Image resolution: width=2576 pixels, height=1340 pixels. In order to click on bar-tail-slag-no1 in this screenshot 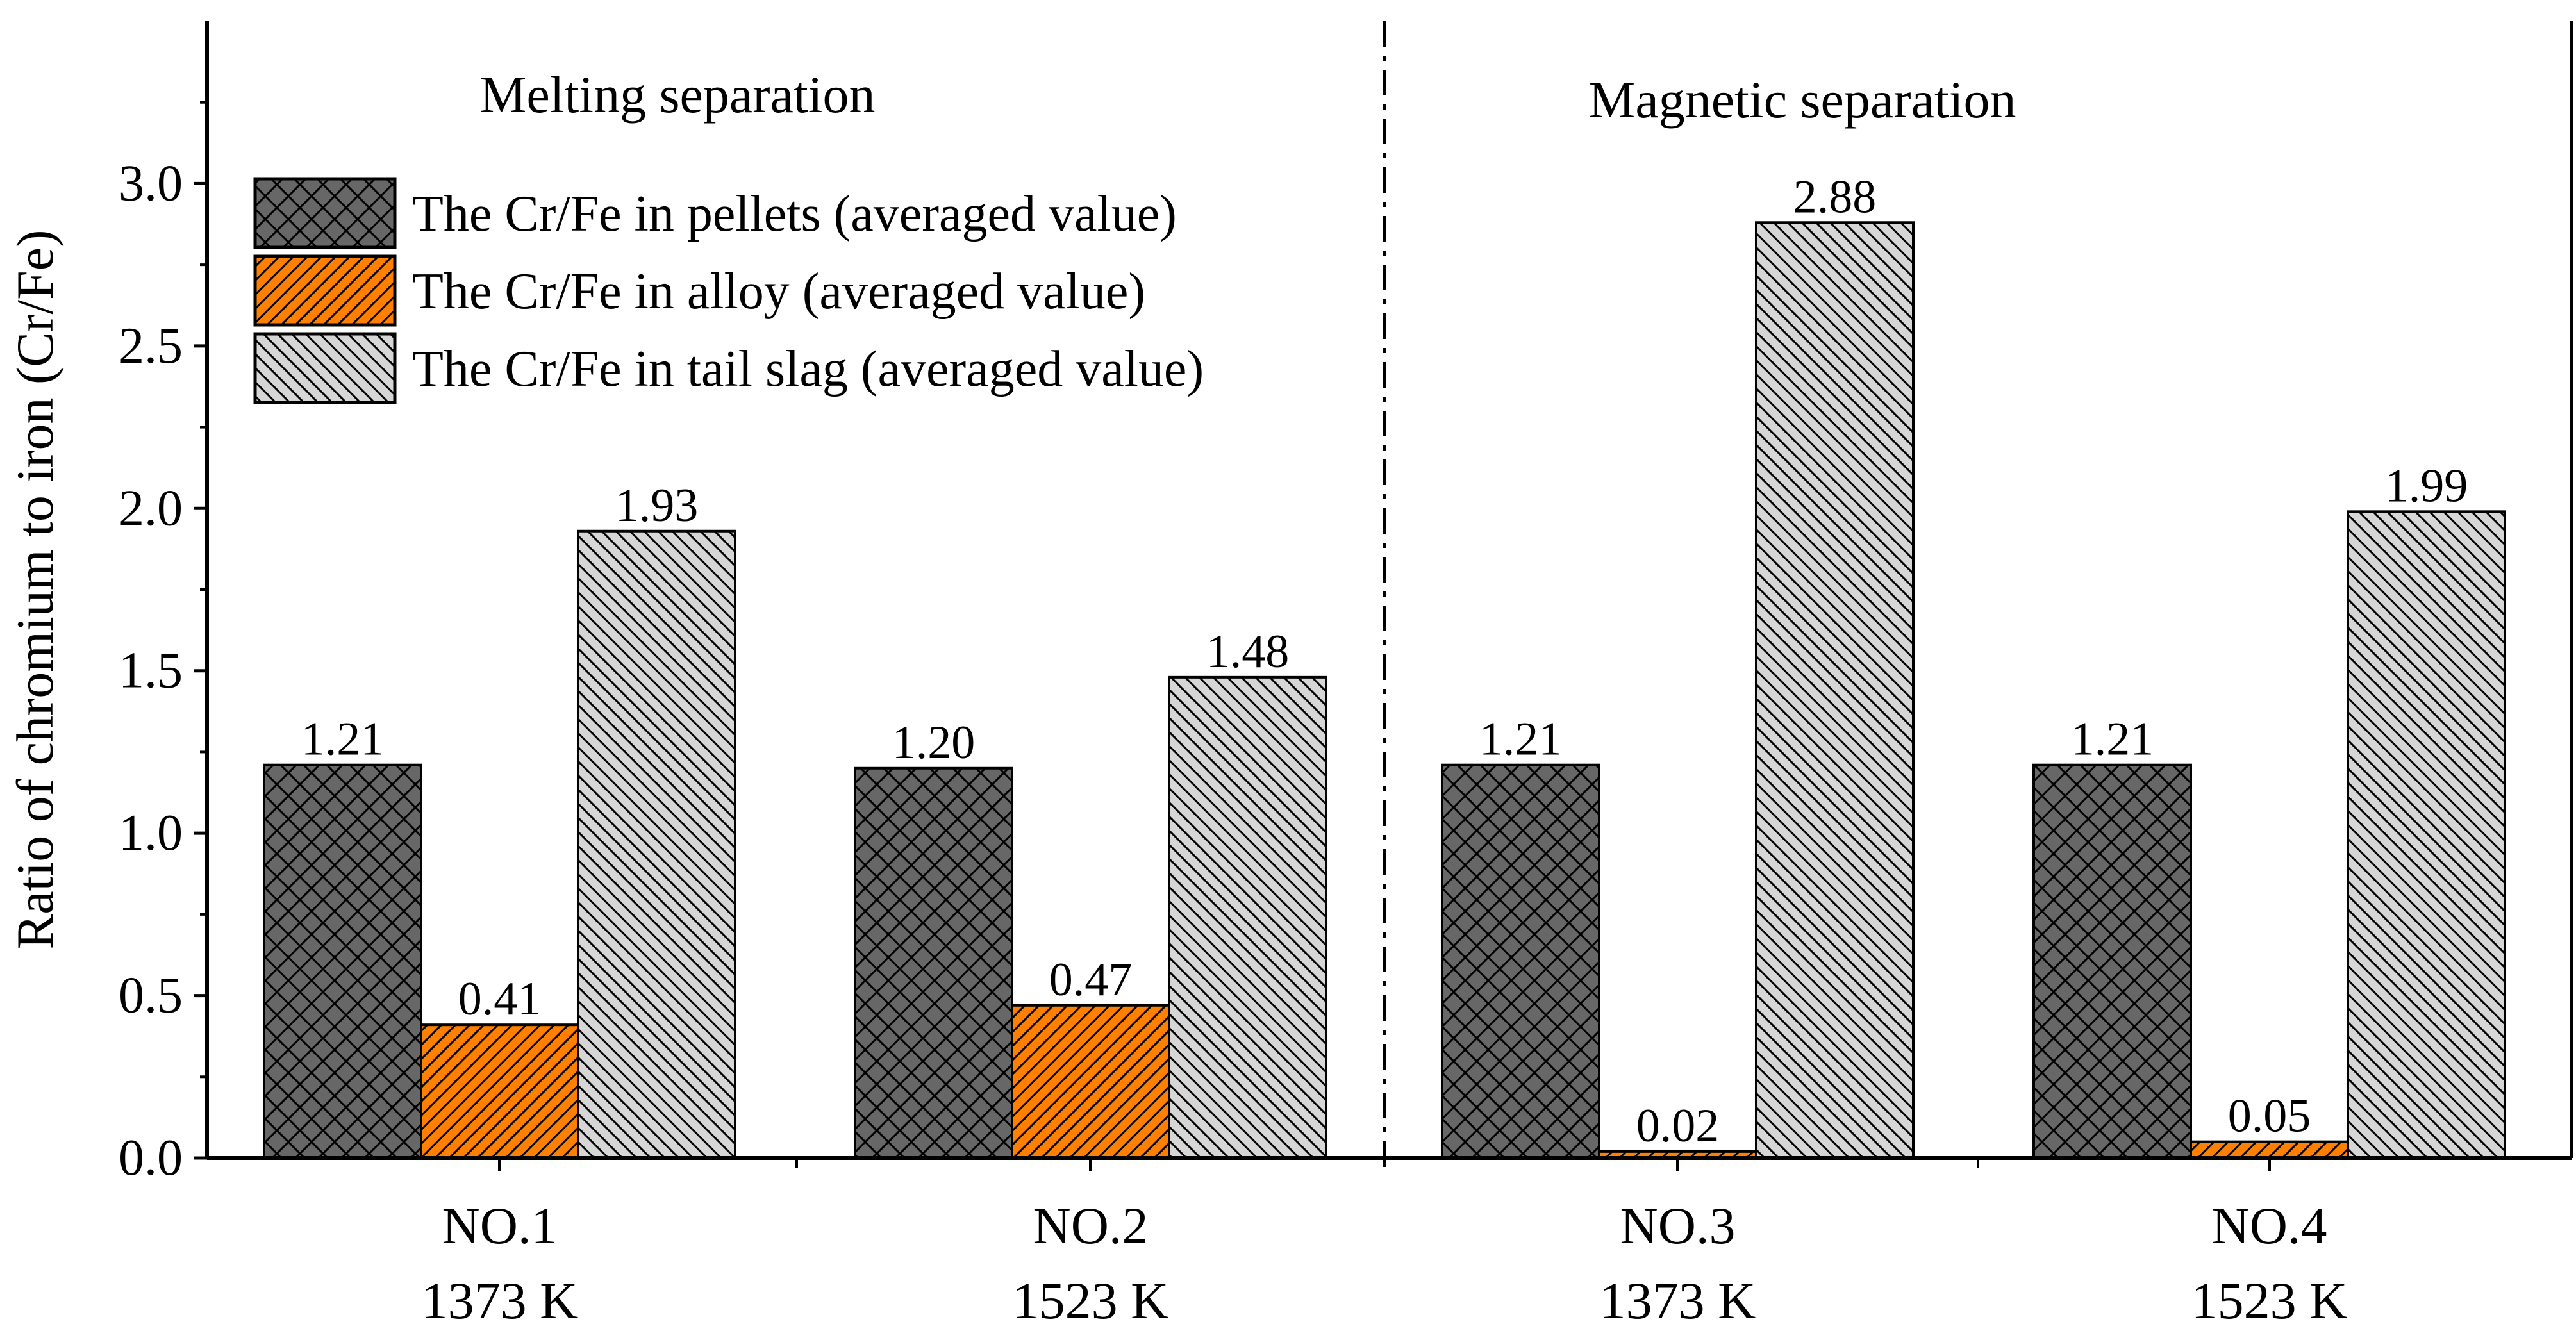, I will do `click(656, 844)`.